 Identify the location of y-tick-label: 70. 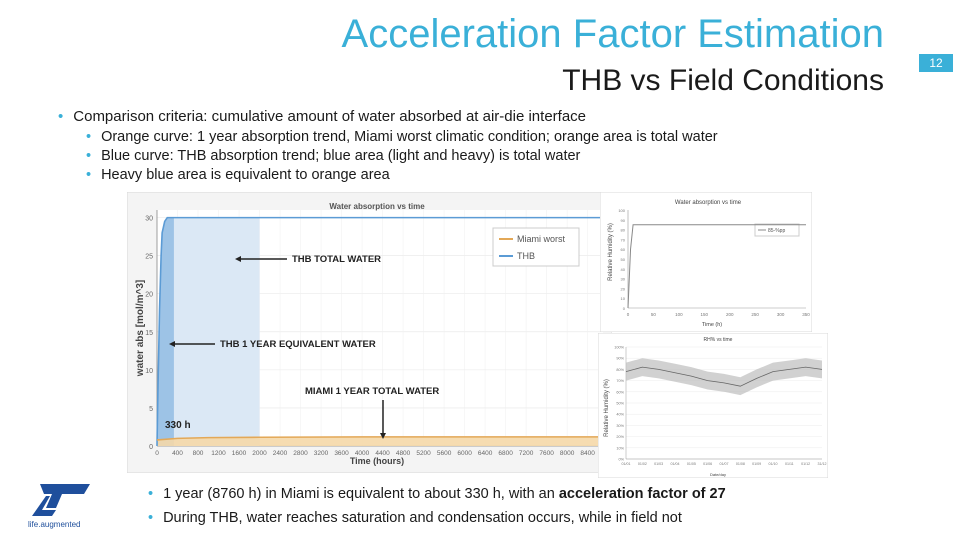
(623, 239).